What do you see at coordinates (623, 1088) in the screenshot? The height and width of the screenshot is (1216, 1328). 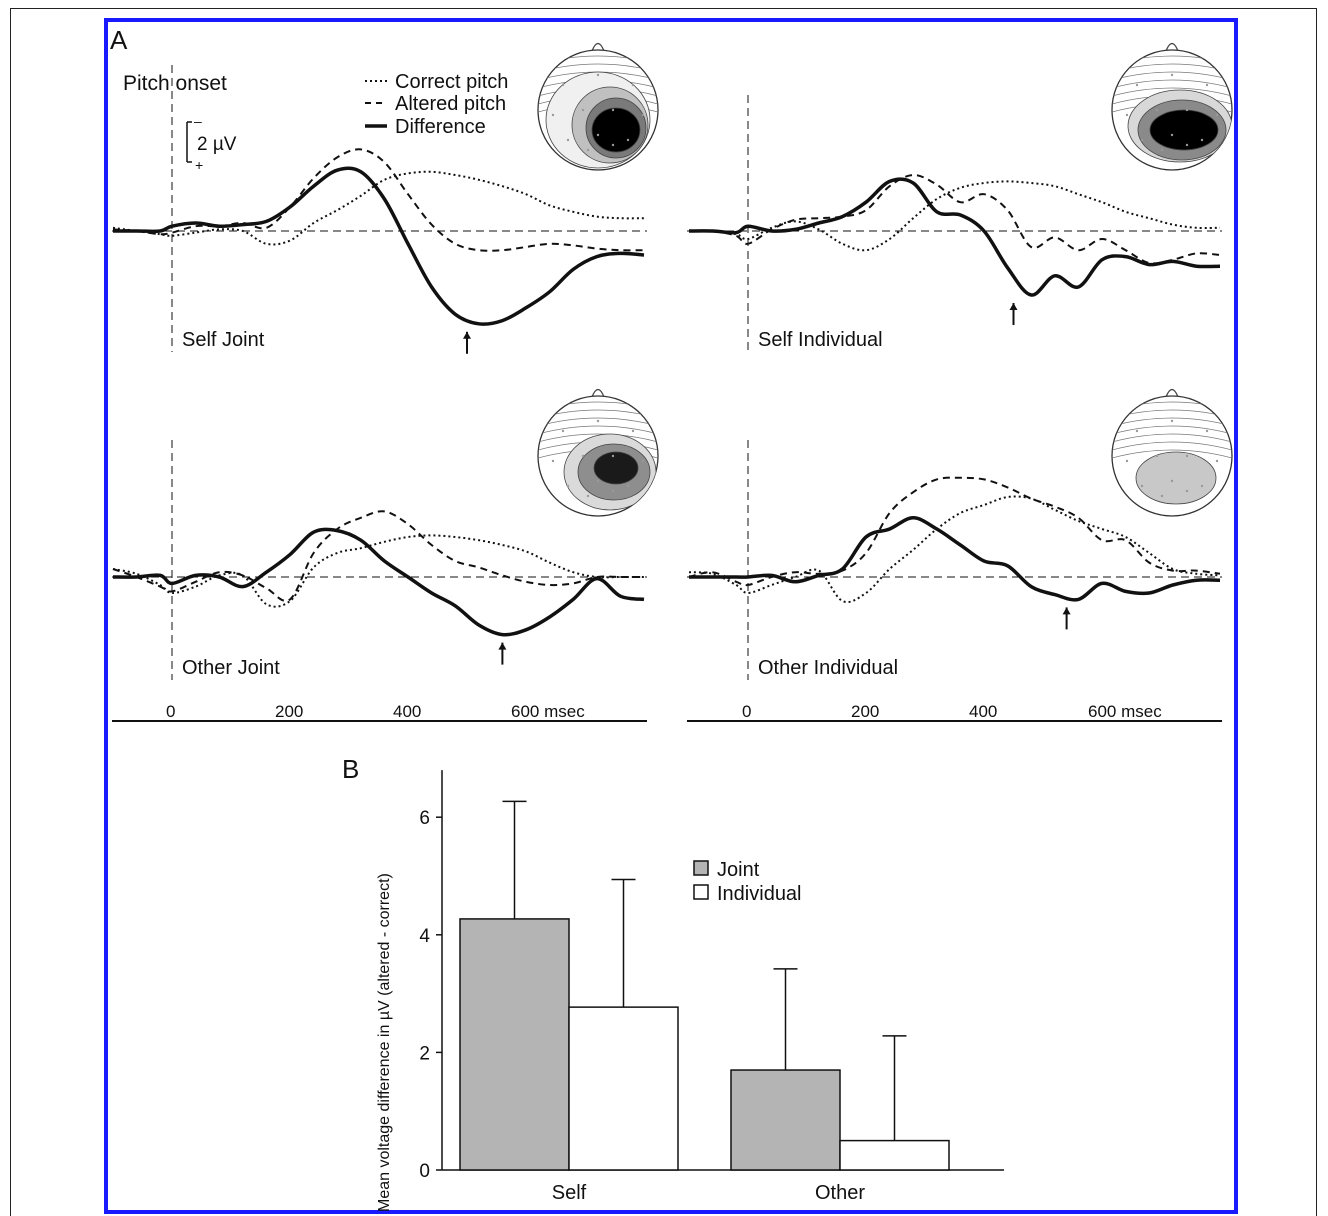 I see `bar-self-individual` at bounding box center [623, 1088].